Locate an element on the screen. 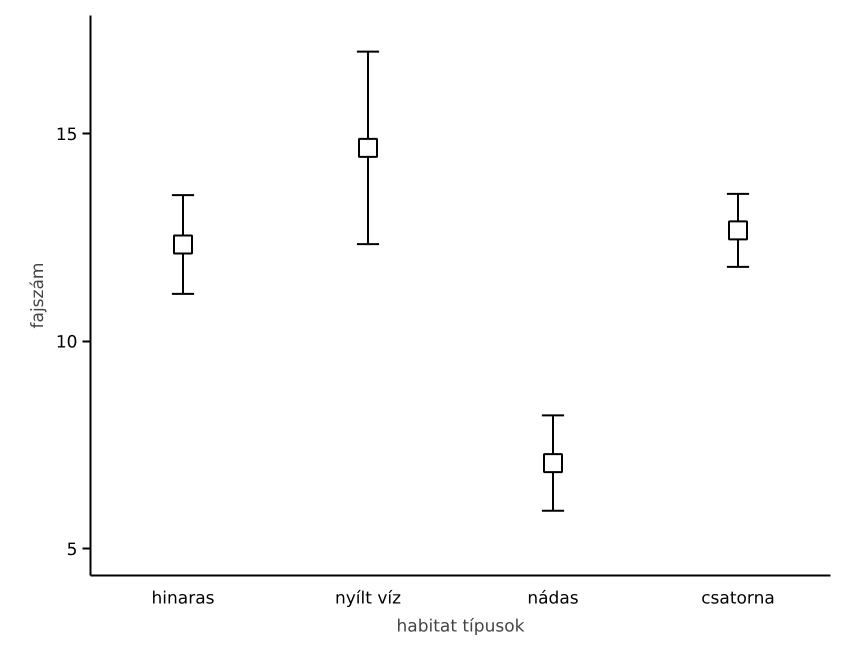 This screenshot has width=848, height=664. y-tick-label: 5 is located at coordinates (72, 550).